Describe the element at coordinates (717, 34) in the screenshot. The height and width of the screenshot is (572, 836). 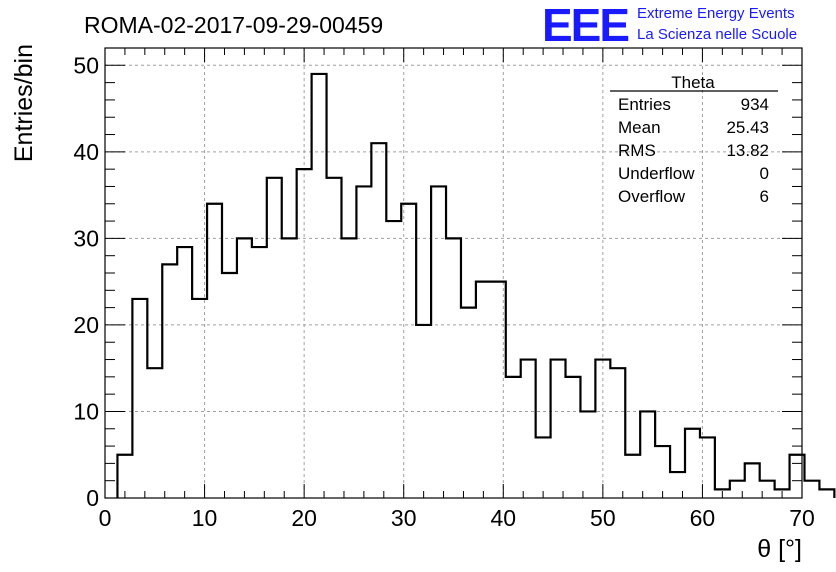
I see `logo-line-2: La Scienza nelle Scuole` at that location.